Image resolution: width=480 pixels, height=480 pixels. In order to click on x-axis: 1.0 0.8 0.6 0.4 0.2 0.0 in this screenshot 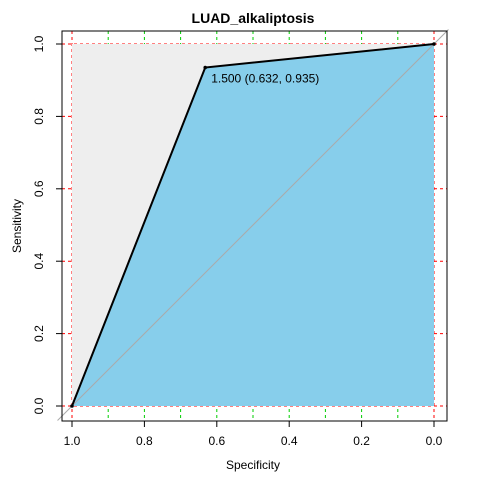, I will do `click(253, 434)`.